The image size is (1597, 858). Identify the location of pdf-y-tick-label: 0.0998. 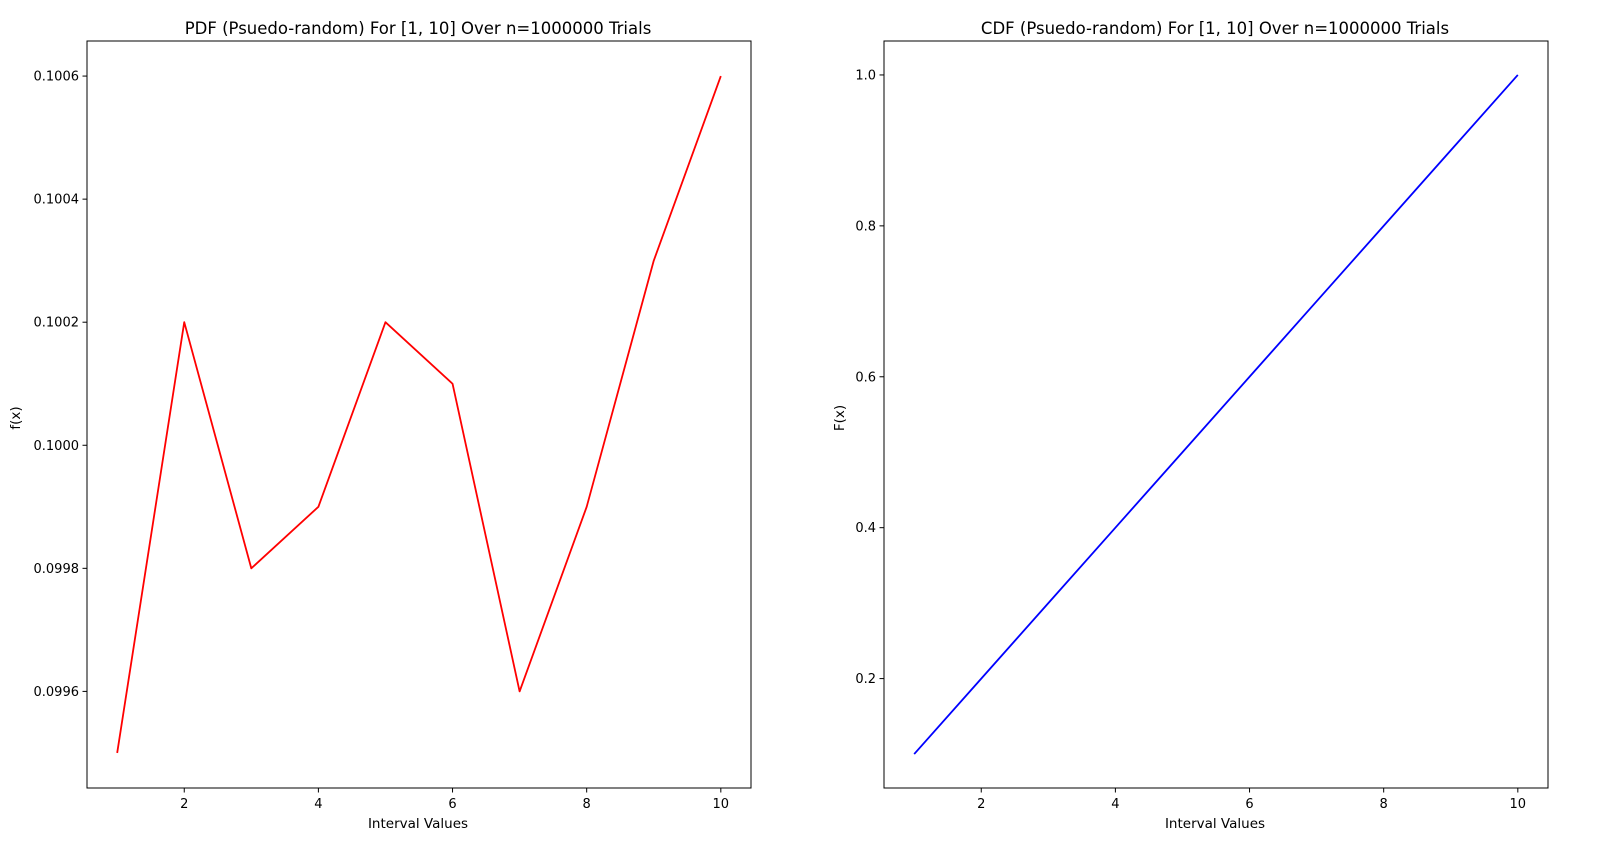
(57, 569).